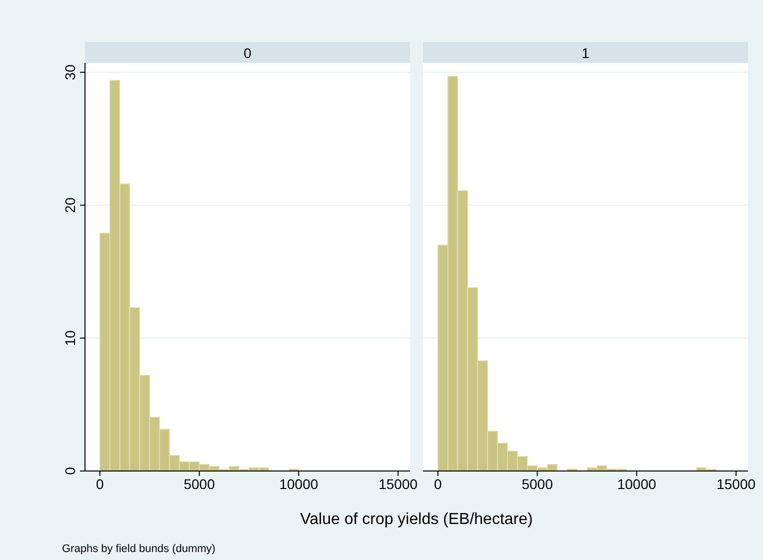 The height and width of the screenshot is (560, 763). Describe the element at coordinates (70, 72) in the screenshot. I see `y-tick-label: 30` at that location.